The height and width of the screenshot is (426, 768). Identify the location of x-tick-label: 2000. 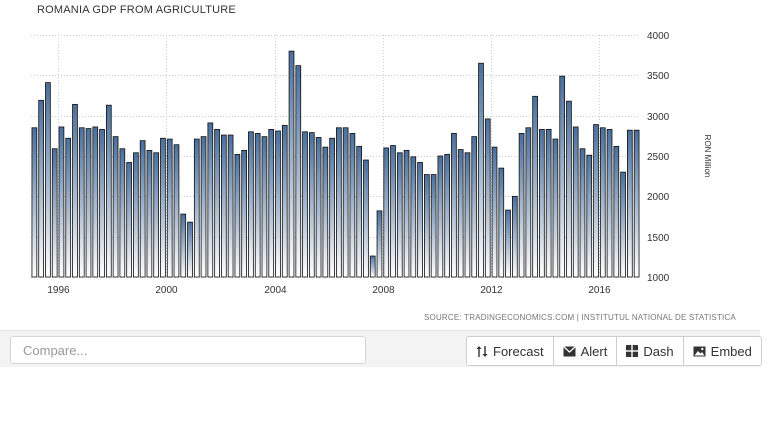
(166, 290).